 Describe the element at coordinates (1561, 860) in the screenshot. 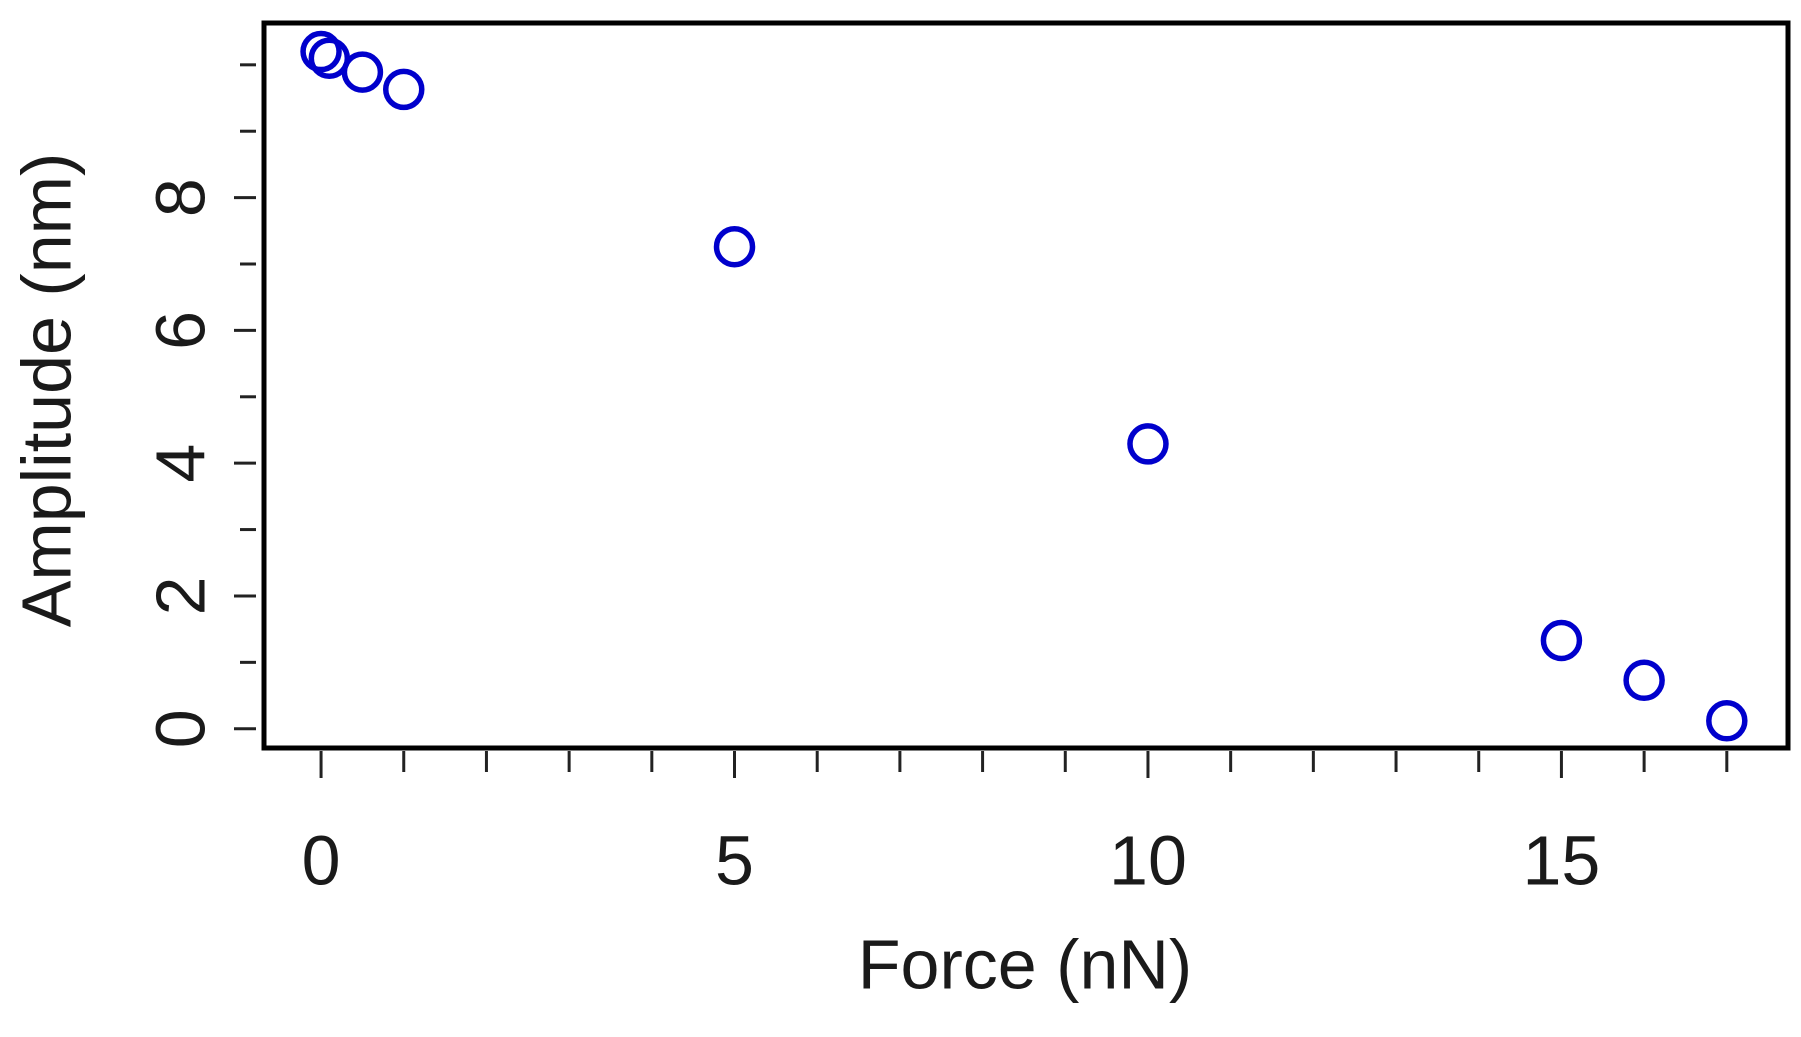

I see `x-tick-label: 15` at that location.